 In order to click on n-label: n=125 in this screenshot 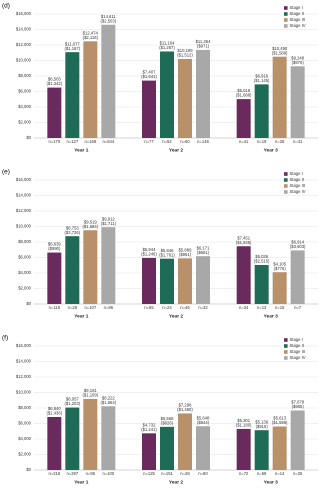, I will do `click(149, 473)`.